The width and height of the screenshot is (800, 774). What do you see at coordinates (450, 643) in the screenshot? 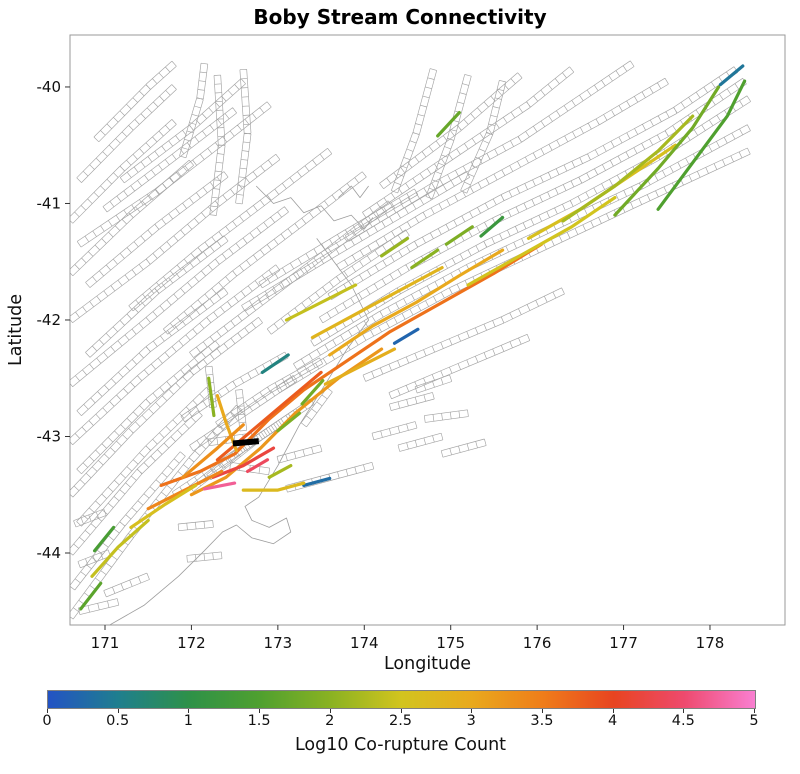
I see `x-tick-label: 175` at bounding box center [450, 643].